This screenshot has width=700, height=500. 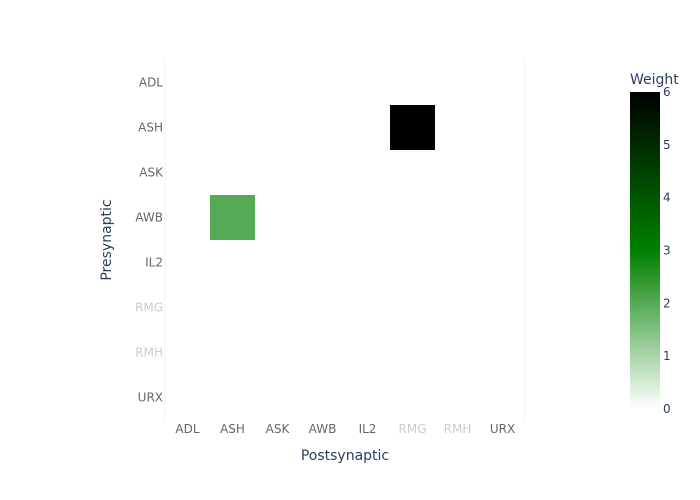 I want to click on y-axis-title: Presynaptic, so click(x=107, y=239).